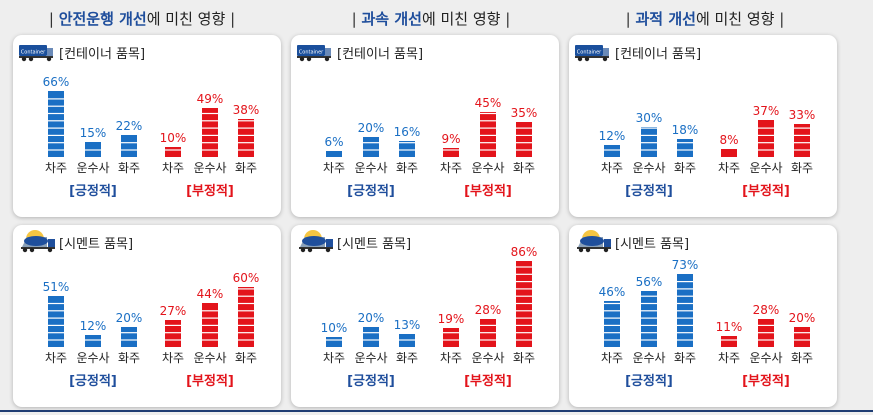 This screenshot has height=415, width=873. I want to click on data-label: 16%, so click(407, 132).